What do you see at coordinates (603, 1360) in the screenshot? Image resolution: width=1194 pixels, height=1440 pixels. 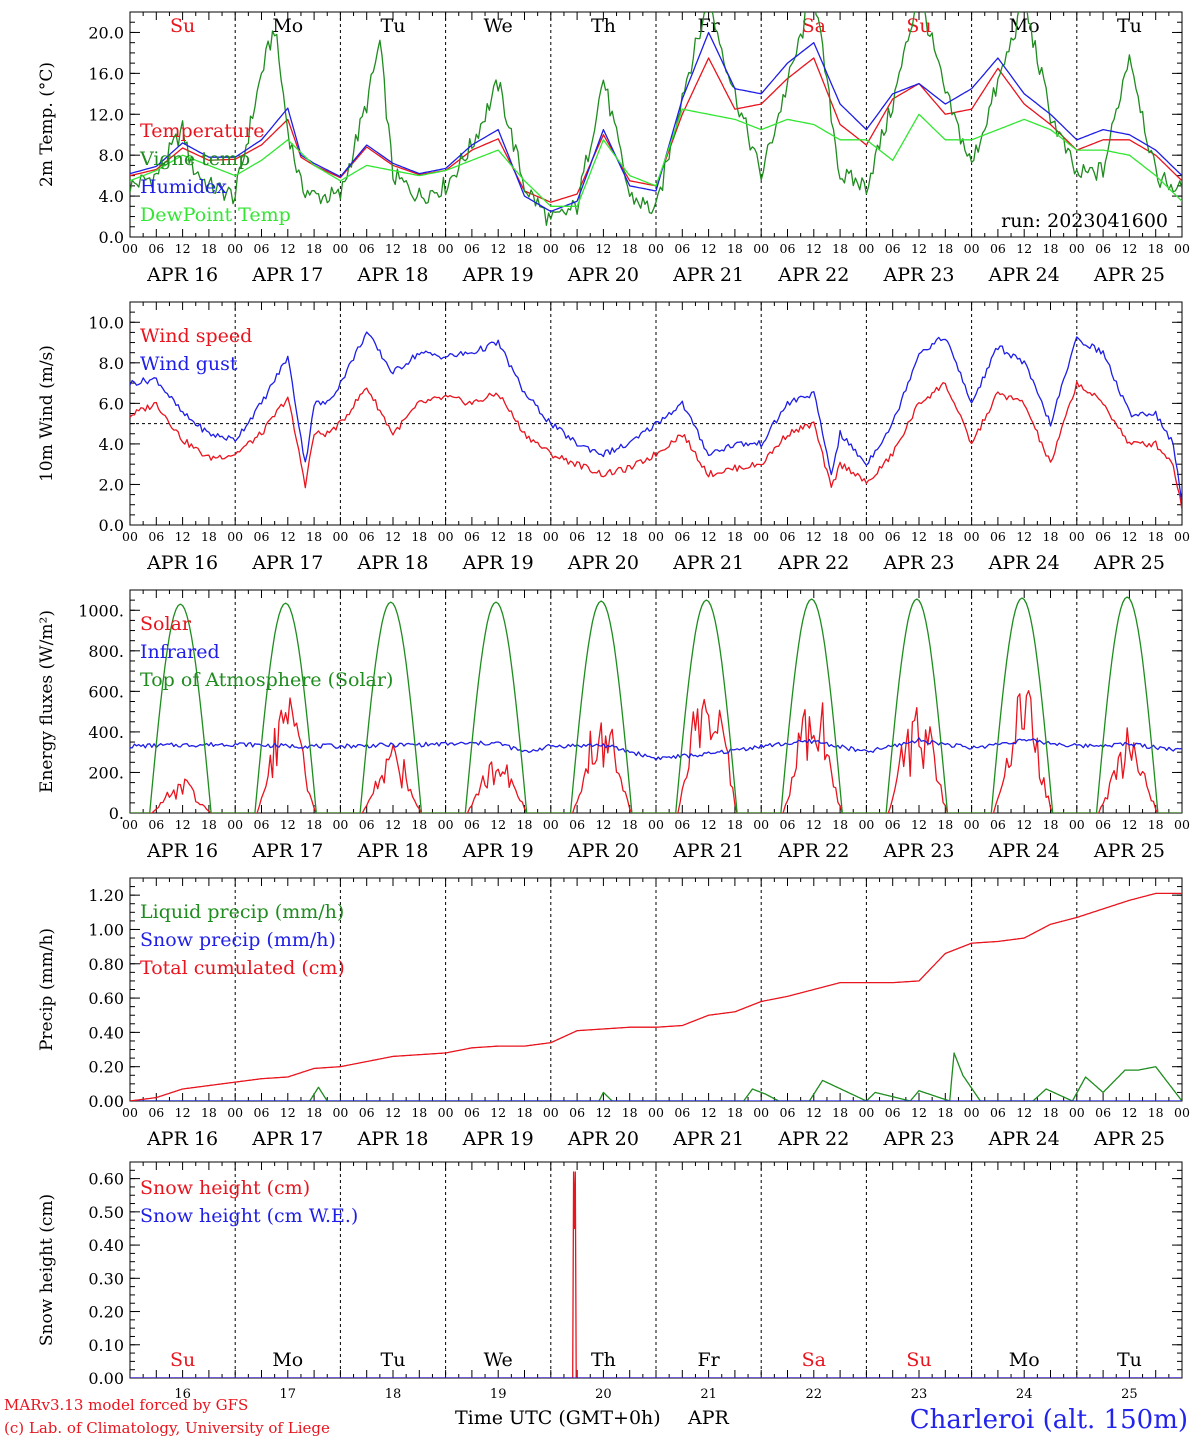 I see `weekday-label: Th` at bounding box center [603, 1360].